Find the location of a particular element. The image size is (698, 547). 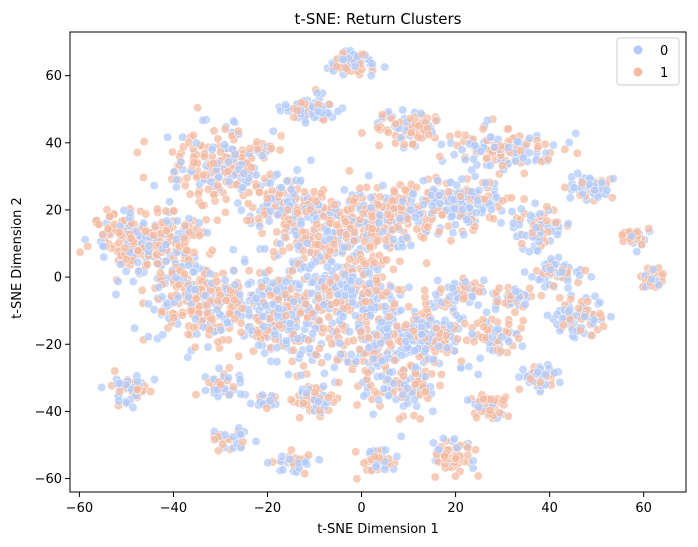

x-tick-label: 40 is located at coordinates (549, 508).